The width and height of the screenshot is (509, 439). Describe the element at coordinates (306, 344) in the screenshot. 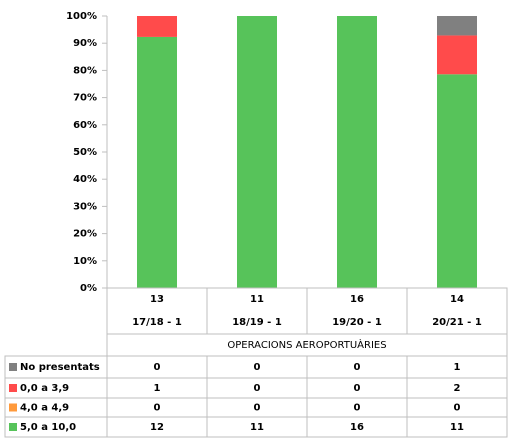

I see `x-axis-label: OPERACIONS AEROPORTUÀRIES` at that location.